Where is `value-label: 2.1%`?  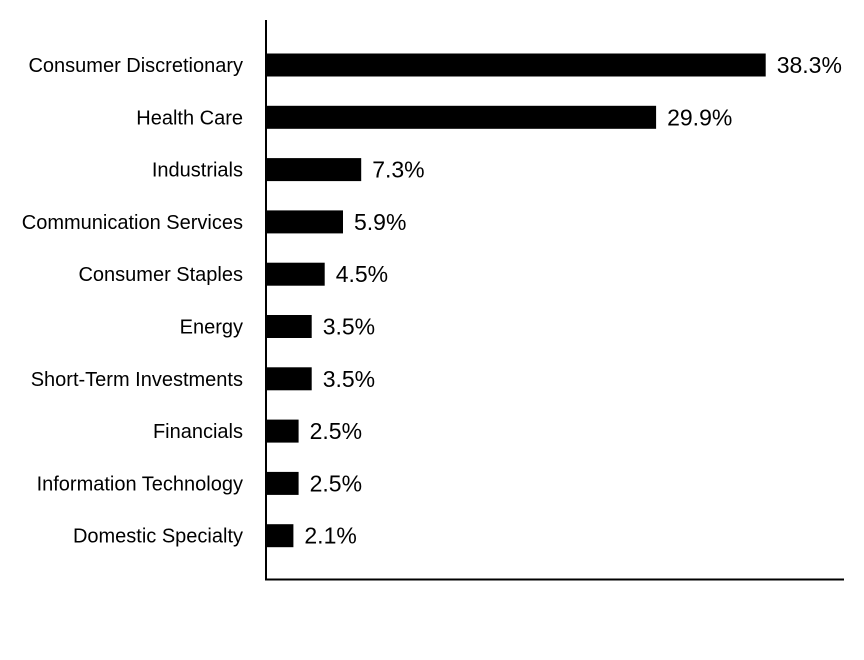
value-label: 2.1% is located at coordinates (330, 536).